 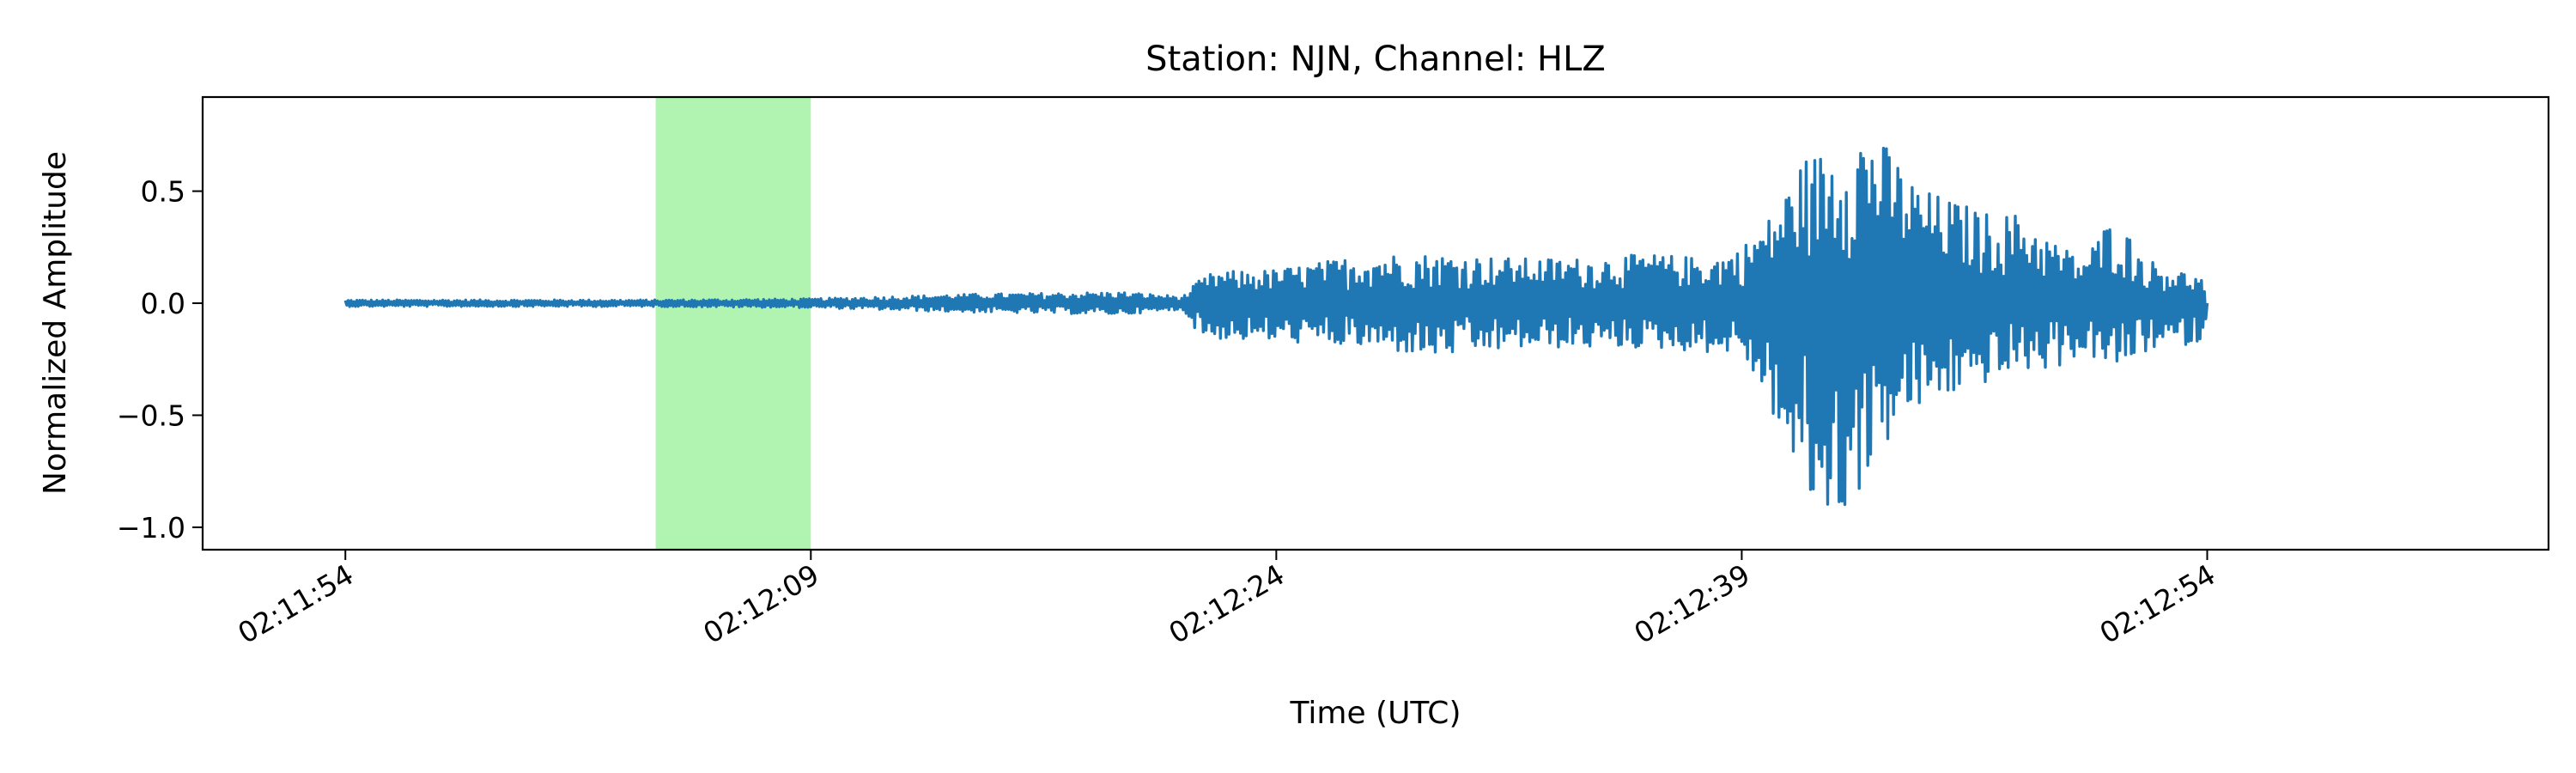 I want to click on y-tick-label: 0.5, so click(x=163, y=192).